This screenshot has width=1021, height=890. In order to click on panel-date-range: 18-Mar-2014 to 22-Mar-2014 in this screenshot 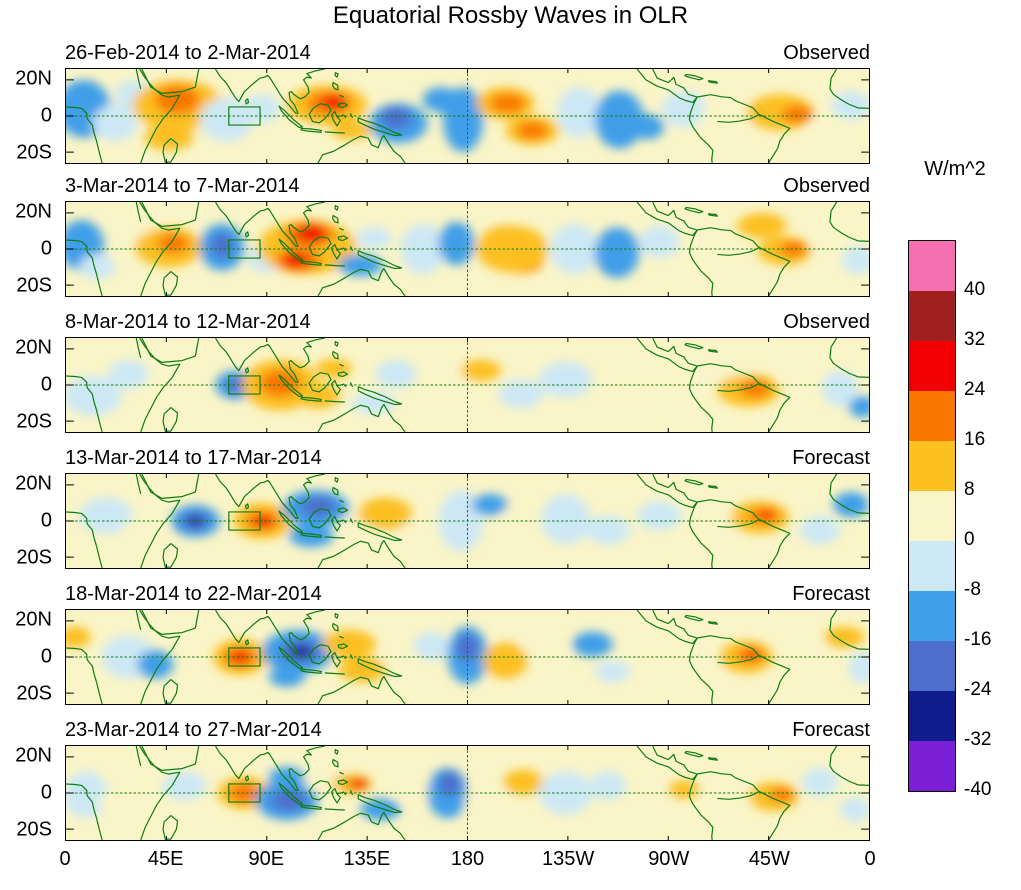, I will do `click(193, 594)`.